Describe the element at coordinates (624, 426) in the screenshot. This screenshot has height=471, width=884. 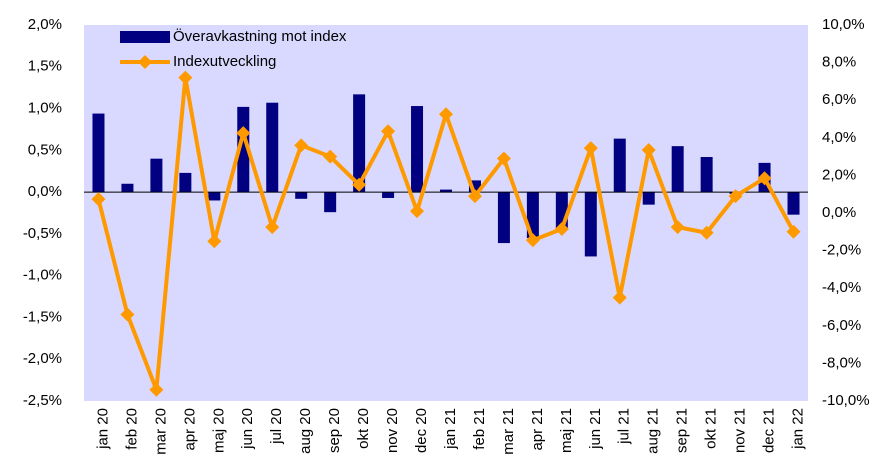
I see `x-tick-label: jul 21` at that location.